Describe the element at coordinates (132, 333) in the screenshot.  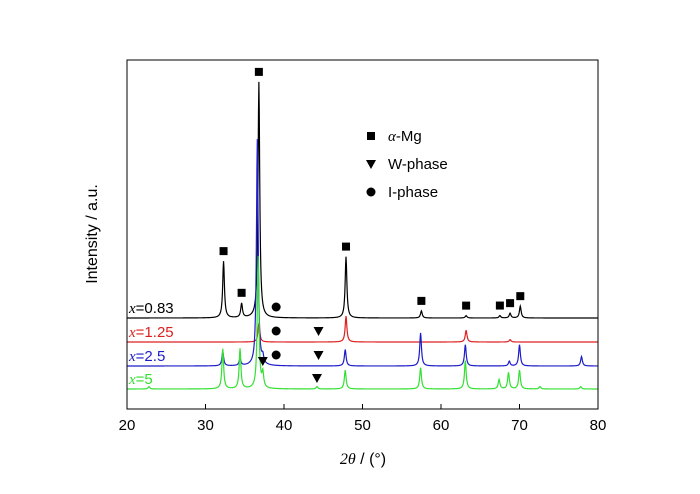
I see `series-label-var-2: x` at that location.